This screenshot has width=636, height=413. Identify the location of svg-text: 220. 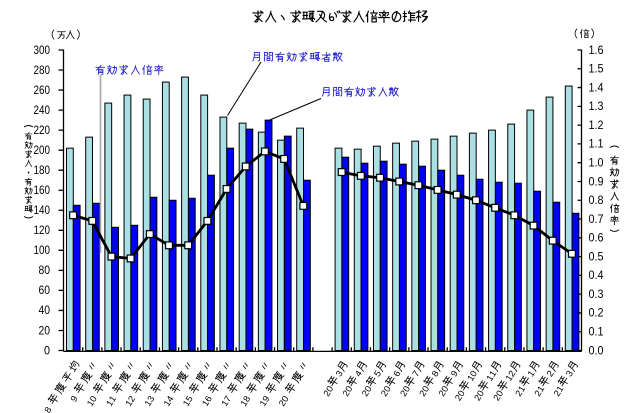
(42, 131).